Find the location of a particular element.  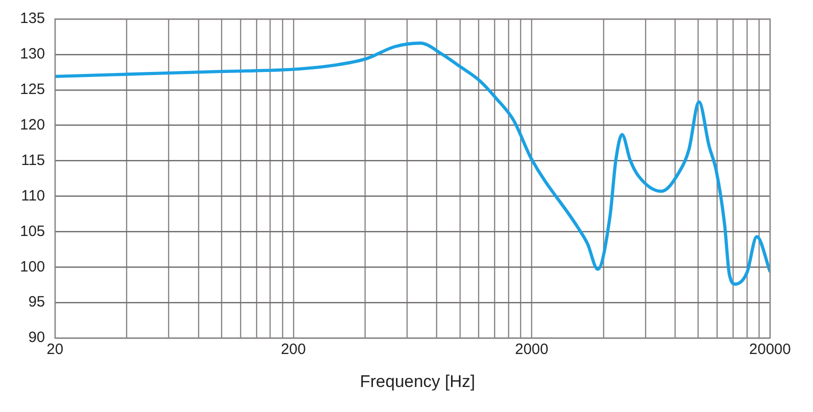

x-tick-label: 200 is located at coordinates (293, 349).